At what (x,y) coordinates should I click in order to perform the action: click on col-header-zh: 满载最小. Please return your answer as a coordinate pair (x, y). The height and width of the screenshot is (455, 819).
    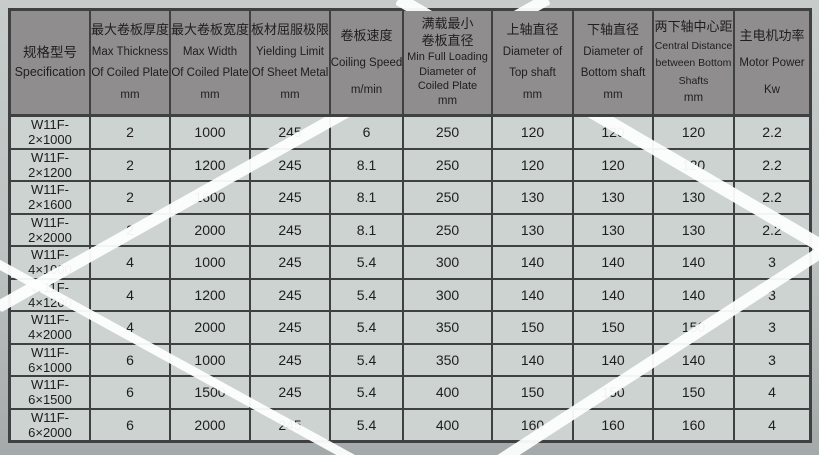
    Looking at the image, I should click on (447, 23).